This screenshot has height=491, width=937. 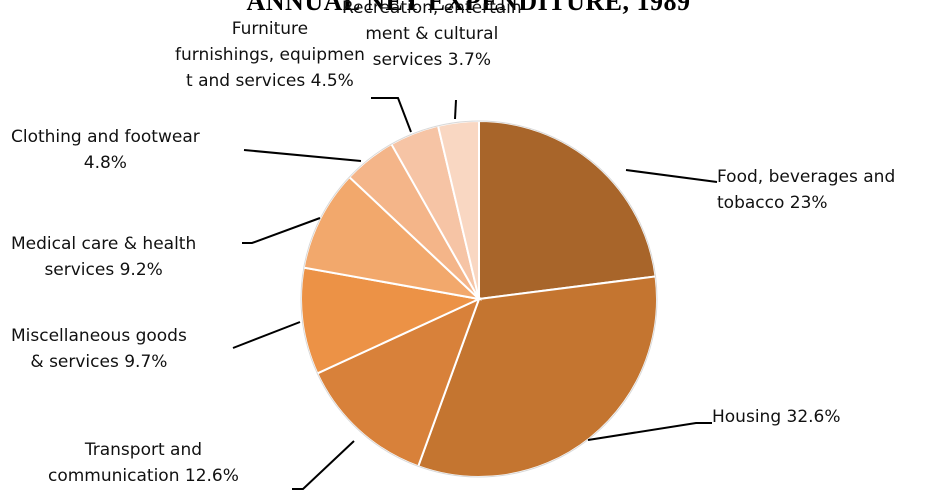 I want to click on slice-label-line: Medical care & health, so click(x=104, y=244).